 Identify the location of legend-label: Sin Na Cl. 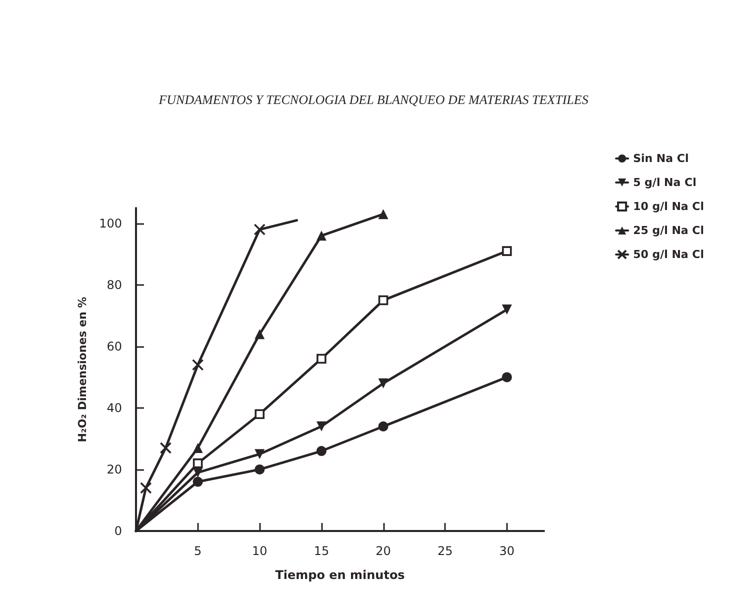
(661, 158).